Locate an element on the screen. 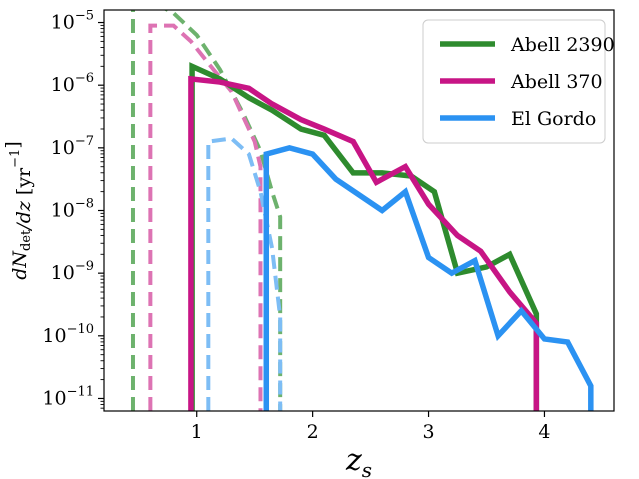 This screenshot has height=479, width=639. legend-label-1: Abell 370 is located at coordinates (556, 82).